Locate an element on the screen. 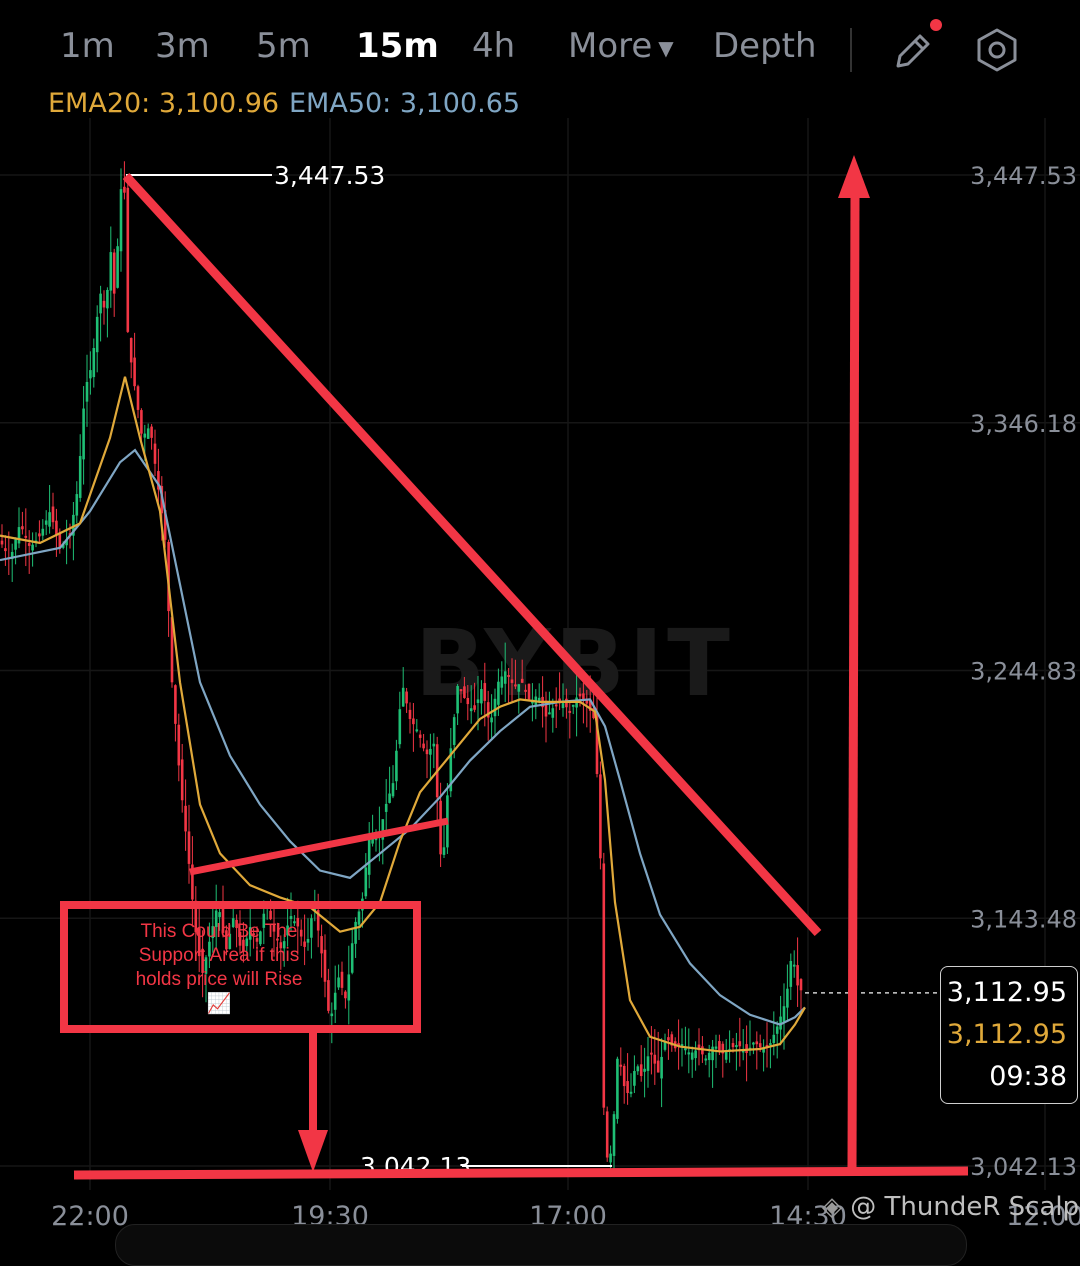 Image resolution: width=1080 pixels, height=1266 pixels. y-tick-label: 3,346.18 is located at coordinates (1023, 424).